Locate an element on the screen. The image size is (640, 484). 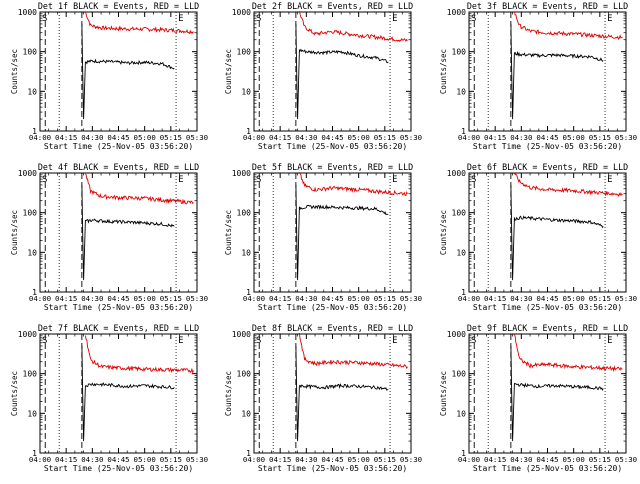
panel-title: Det 8f BLACK = Events, RED = LLD is located at coordinates (332, 328).